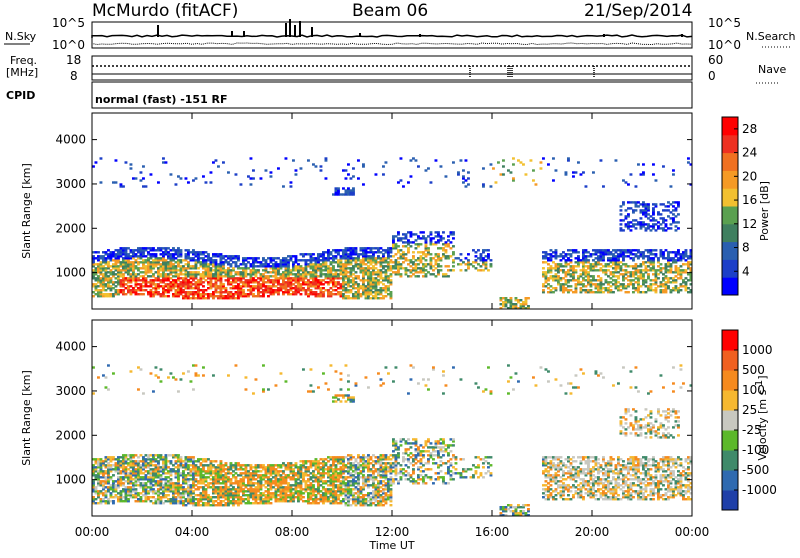 This screenshot has height=558, width=800. Describe the element at coordinates (26, 211) in the screenshot. I see `power-ylabel: Slant Range [km]` at that location.